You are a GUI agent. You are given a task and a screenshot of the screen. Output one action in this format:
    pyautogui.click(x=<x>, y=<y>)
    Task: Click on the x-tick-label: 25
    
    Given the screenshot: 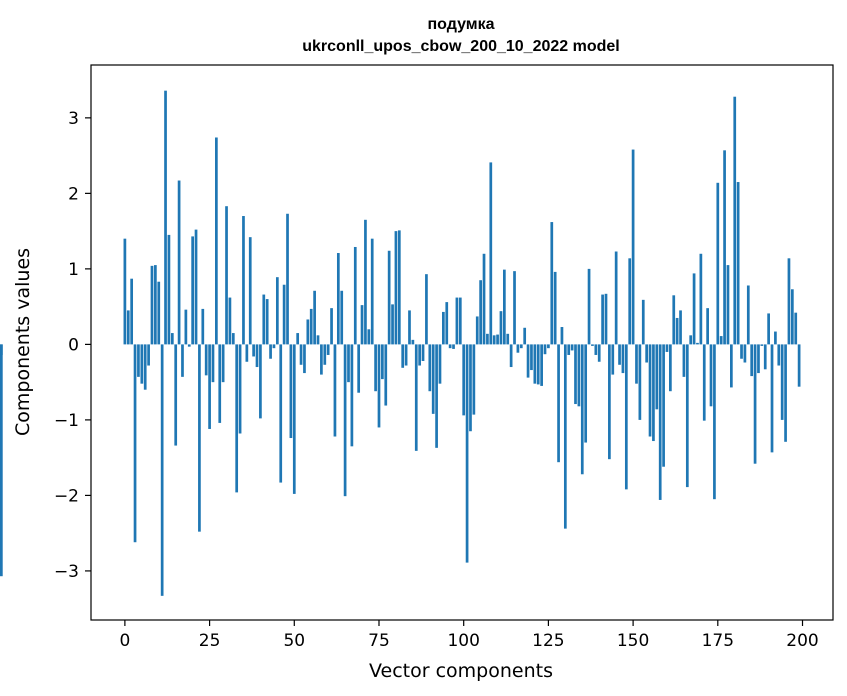 What is the action you would take?
    pyautogui.click(x=210, y=641)
    